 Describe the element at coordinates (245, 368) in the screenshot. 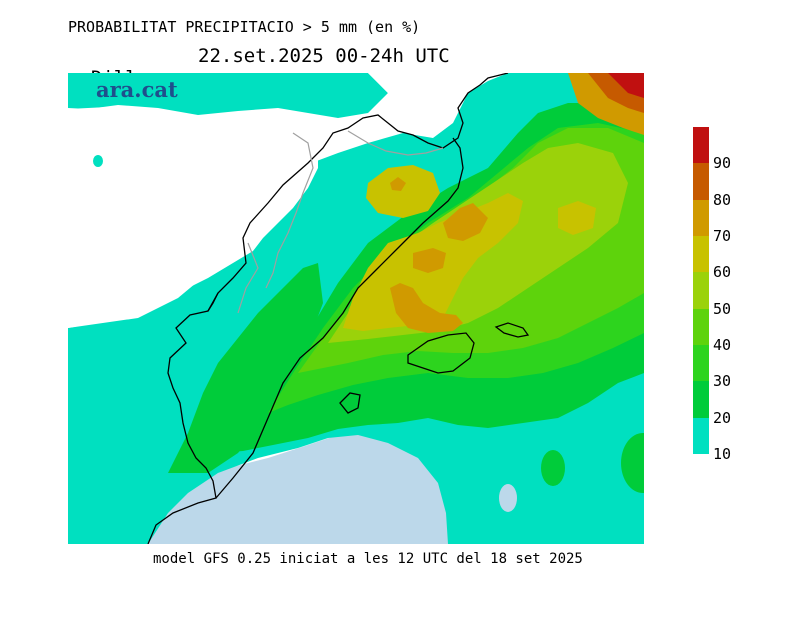

I see `probability-area-20-west` at that location.